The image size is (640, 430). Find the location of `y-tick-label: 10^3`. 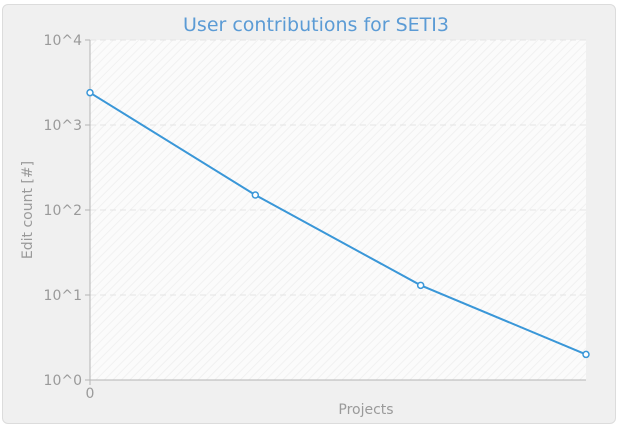

y-tick-label: 10^3 is located at coordinates (63, 126).